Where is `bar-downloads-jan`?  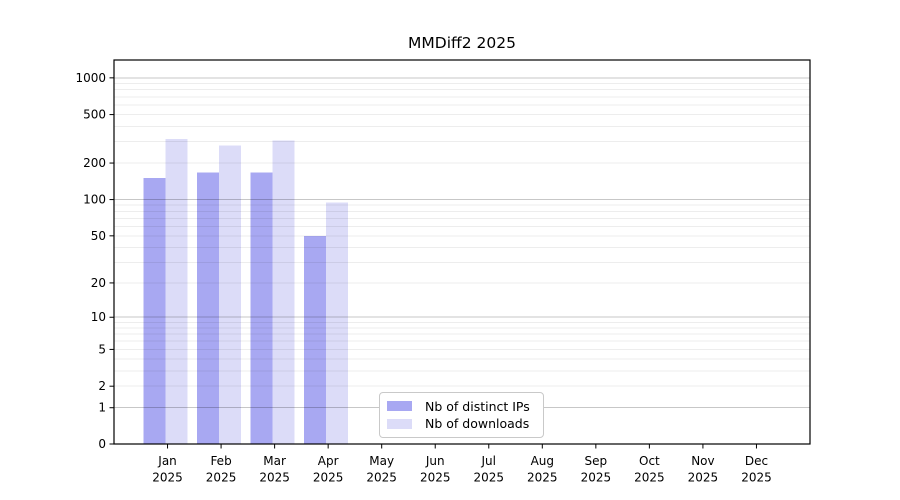 bar-downloads-jan is located at coordinates (176, 291).